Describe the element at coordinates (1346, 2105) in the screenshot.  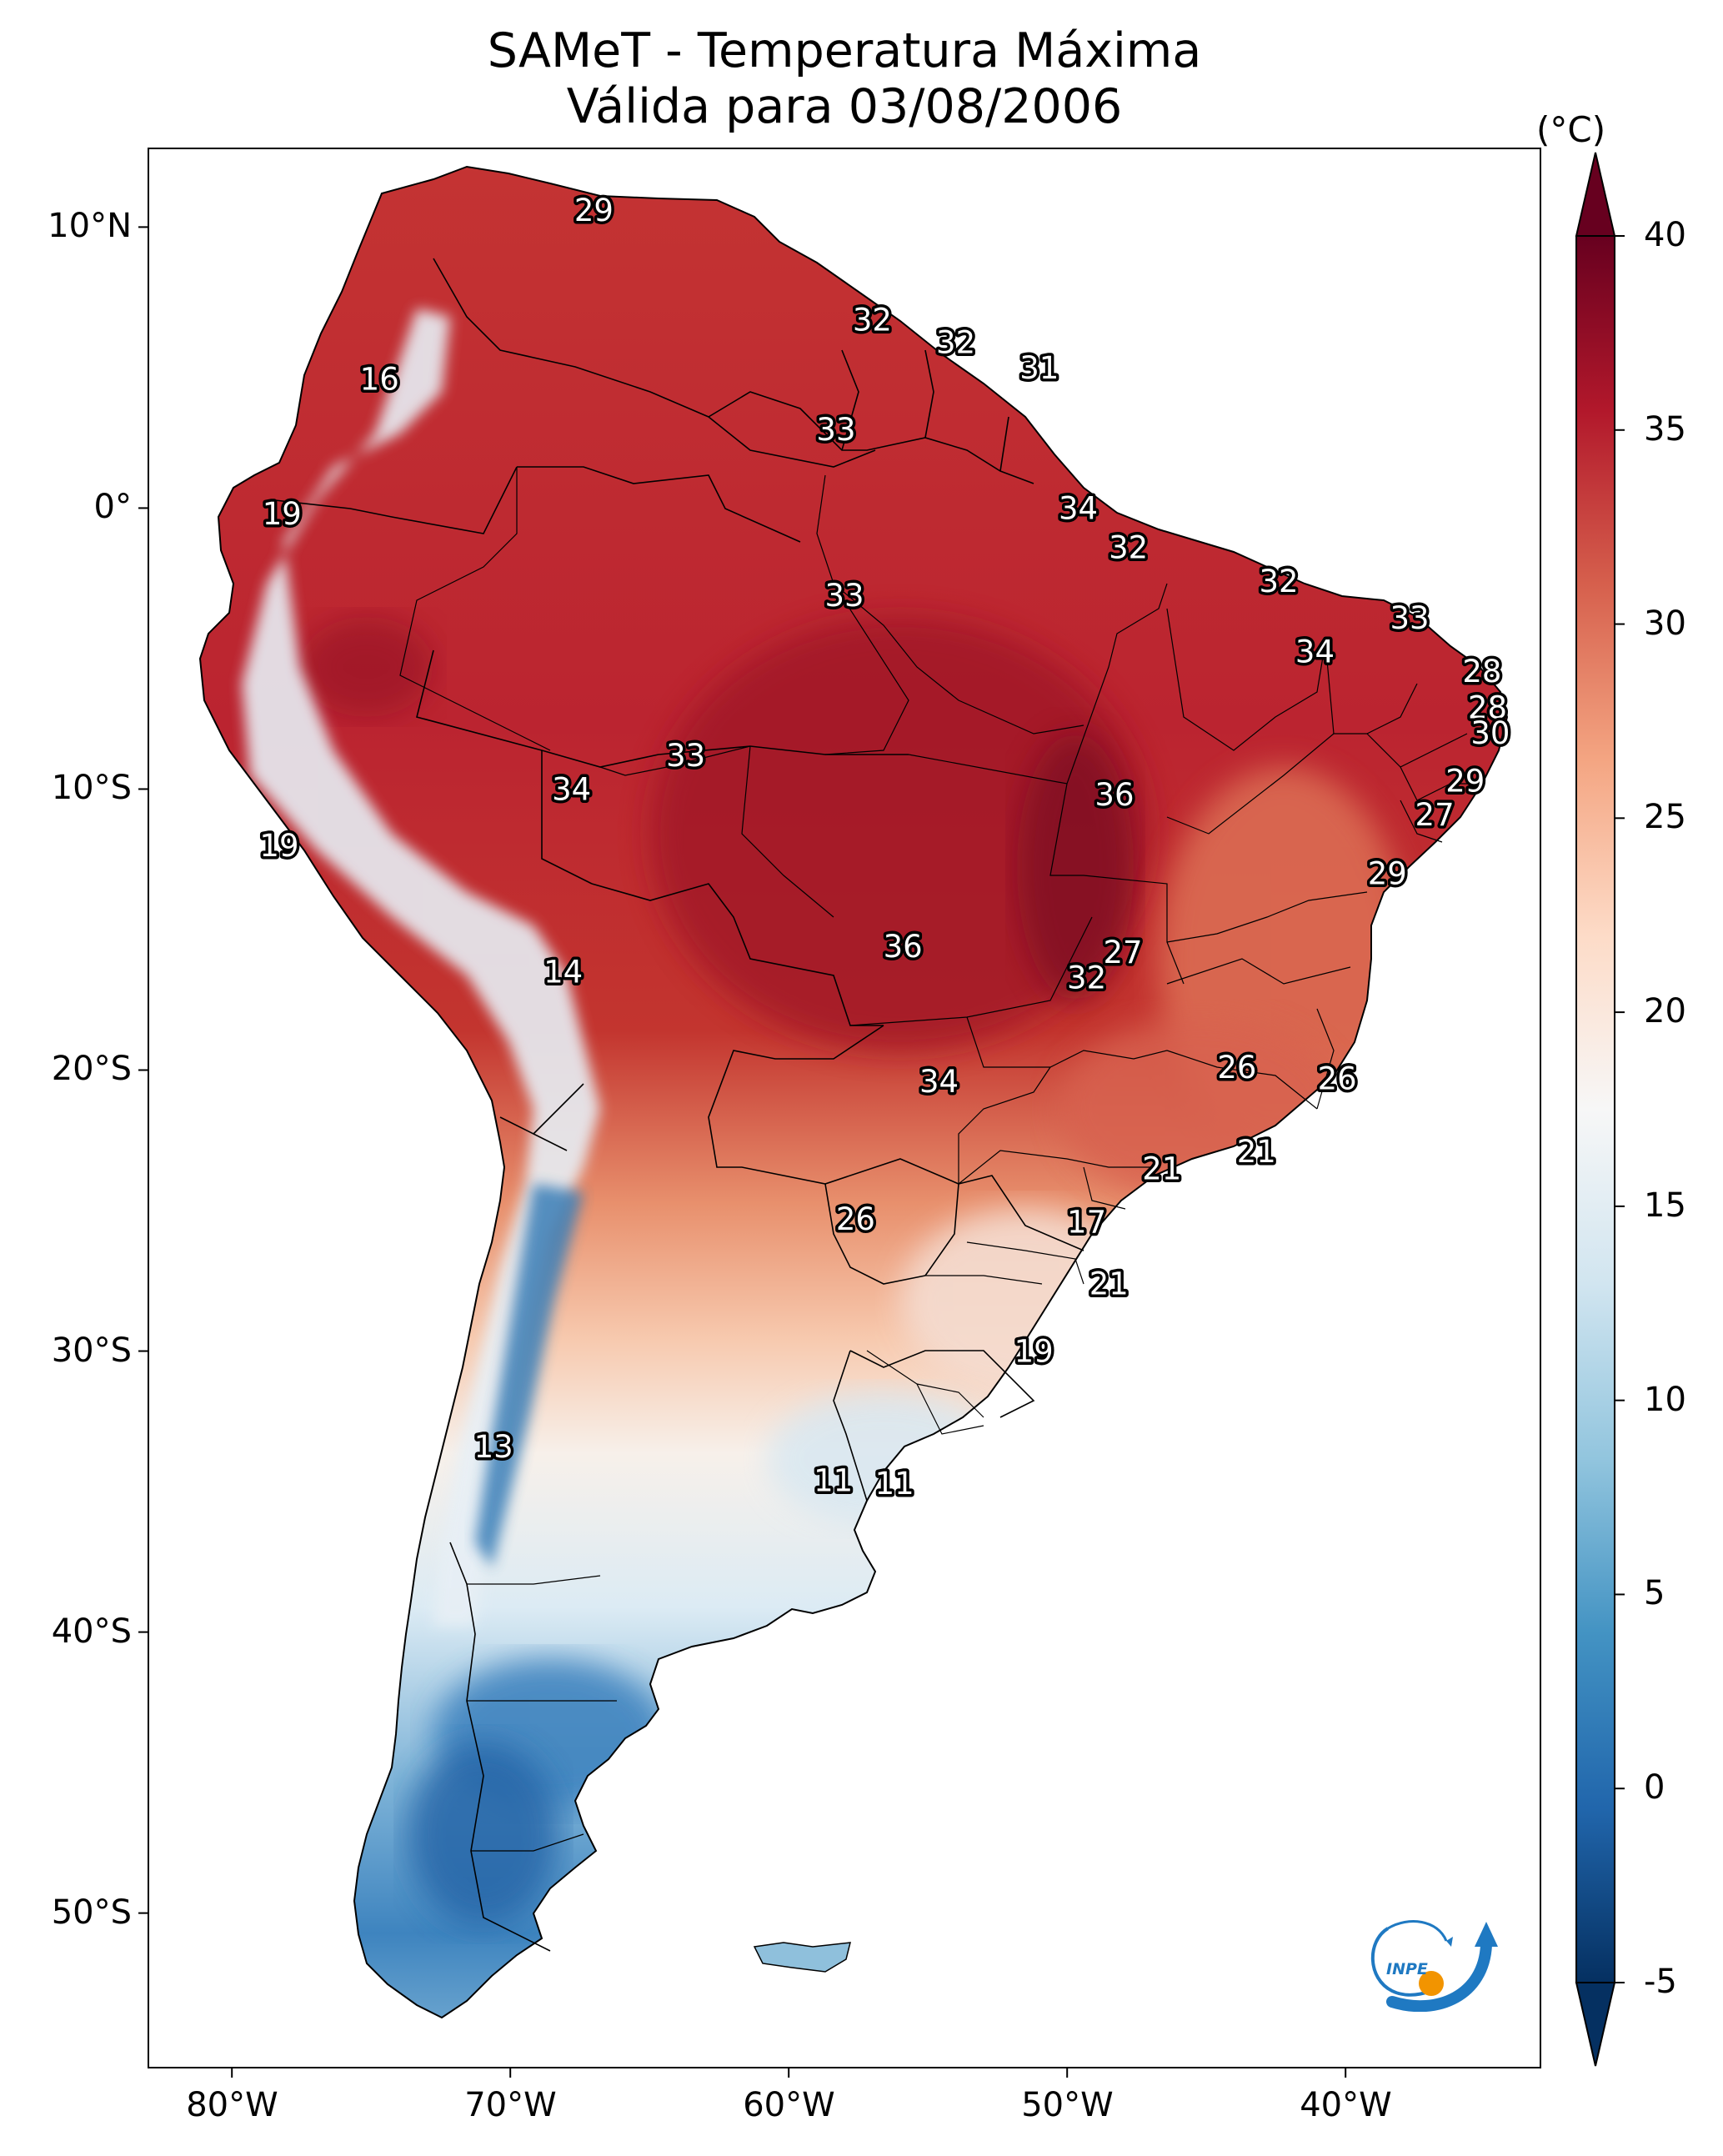
I see `lon-tick-label: 40°W` at that location.